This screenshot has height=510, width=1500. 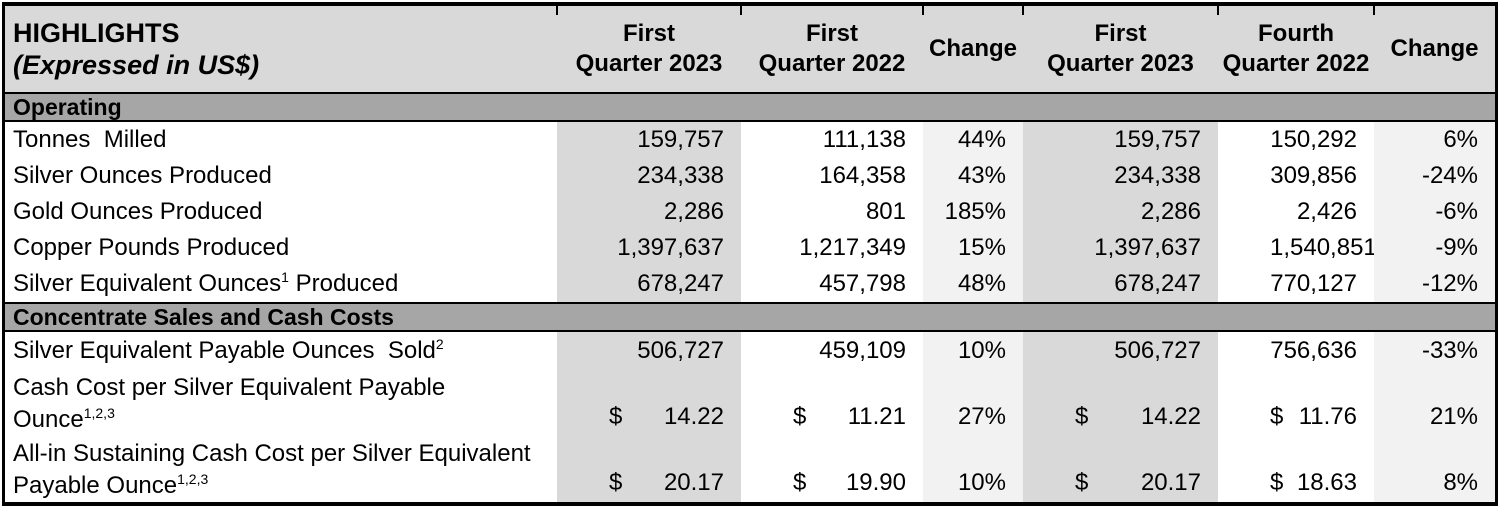 I want to click on change-cell: 10%, so click(x=973, y=351).